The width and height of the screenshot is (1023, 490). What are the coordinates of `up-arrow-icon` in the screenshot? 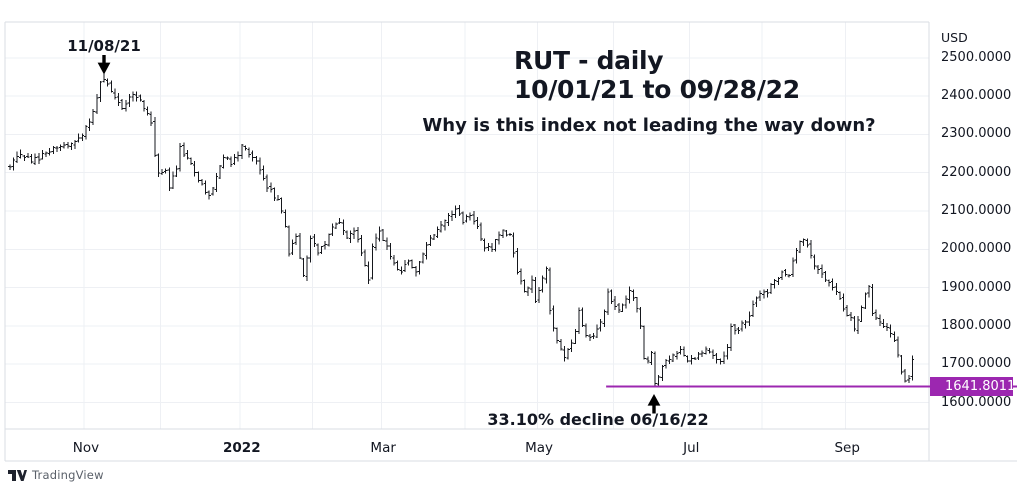 It's located at (654, 404).